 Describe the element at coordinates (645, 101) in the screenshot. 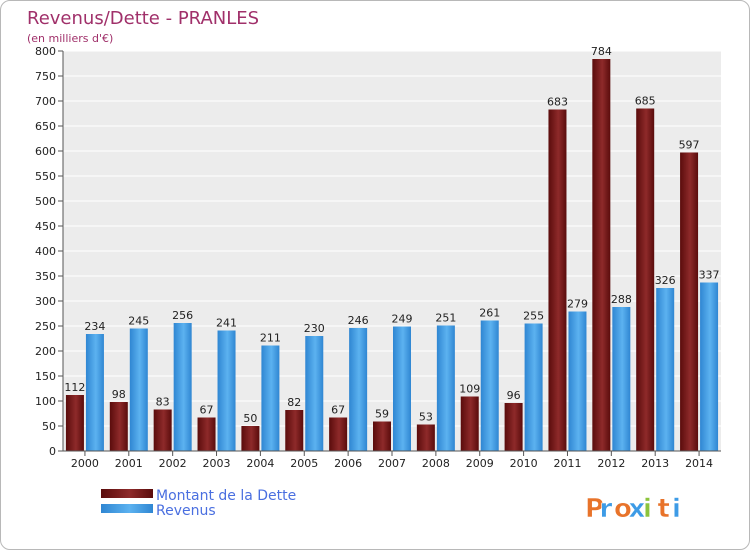

I see `value-label-dette: 685` at that location.